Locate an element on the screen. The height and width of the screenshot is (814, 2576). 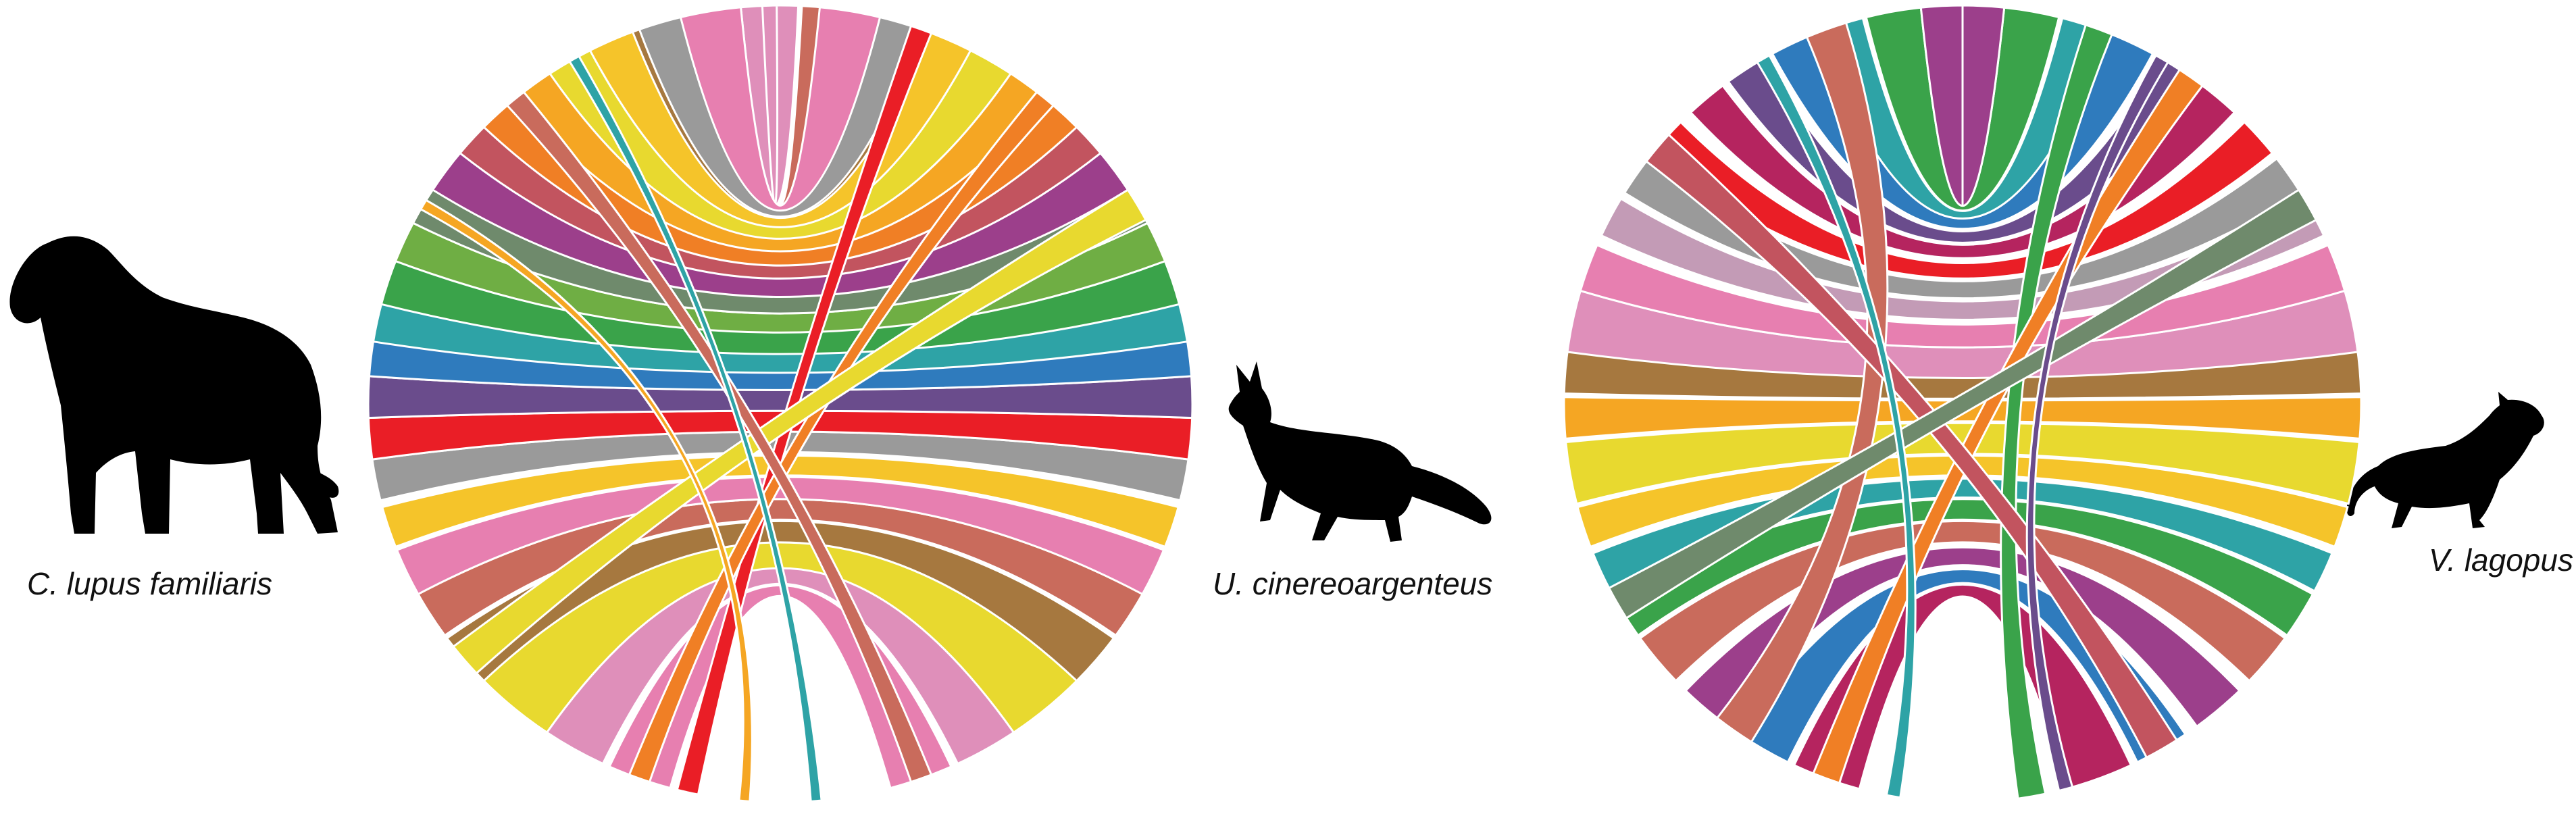
arctic-fox-silhouette is located at coordinates (2445, 460).